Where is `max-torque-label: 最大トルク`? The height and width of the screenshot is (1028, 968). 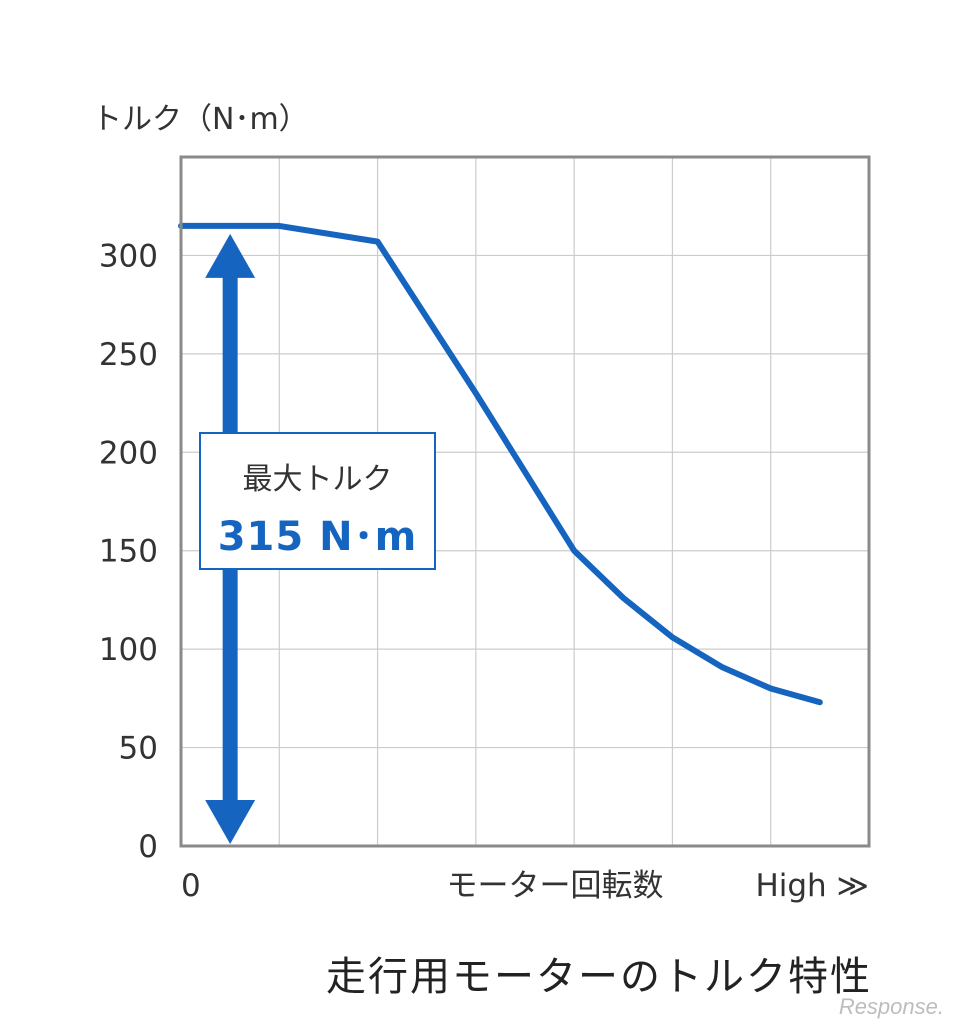
max-torque-label: 最大トルク is located at coordinates (317, 479).